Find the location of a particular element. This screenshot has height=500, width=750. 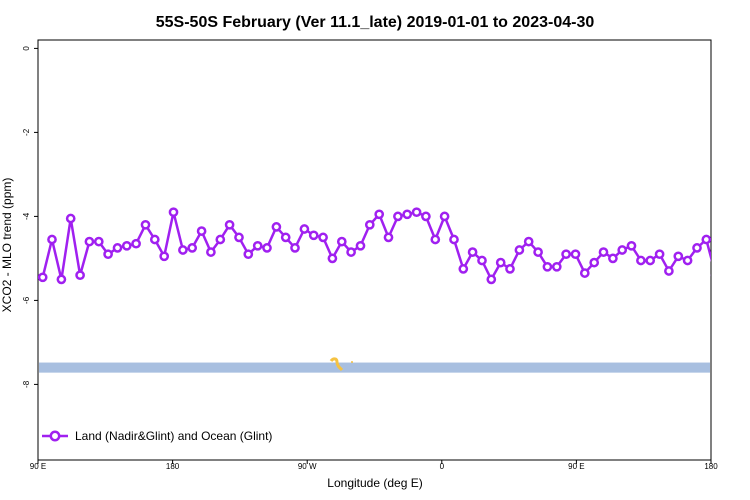

series-layer is located at coordinates (388, 246).